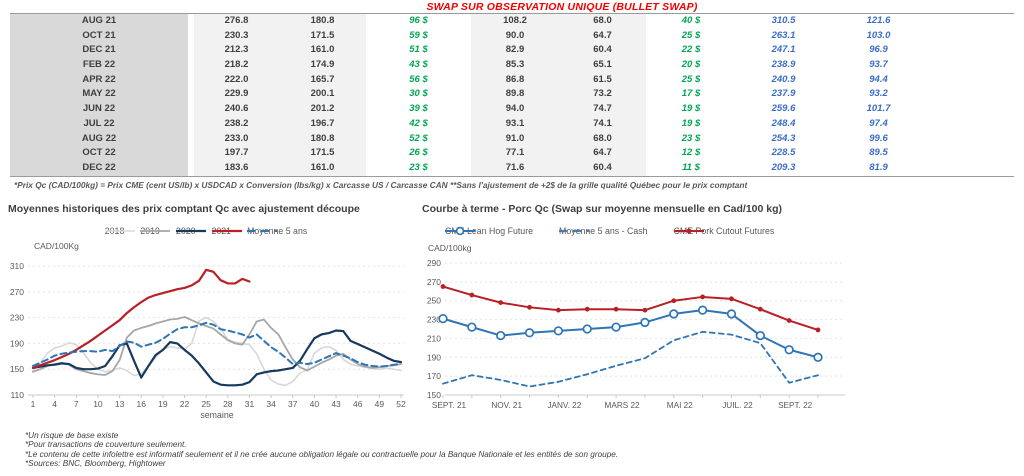 The image size is (1024, 476). Describe the element at coordinates (723, 231) in the screenshot. I see `legend-item: CME Pork Cutout Futures` at that location.